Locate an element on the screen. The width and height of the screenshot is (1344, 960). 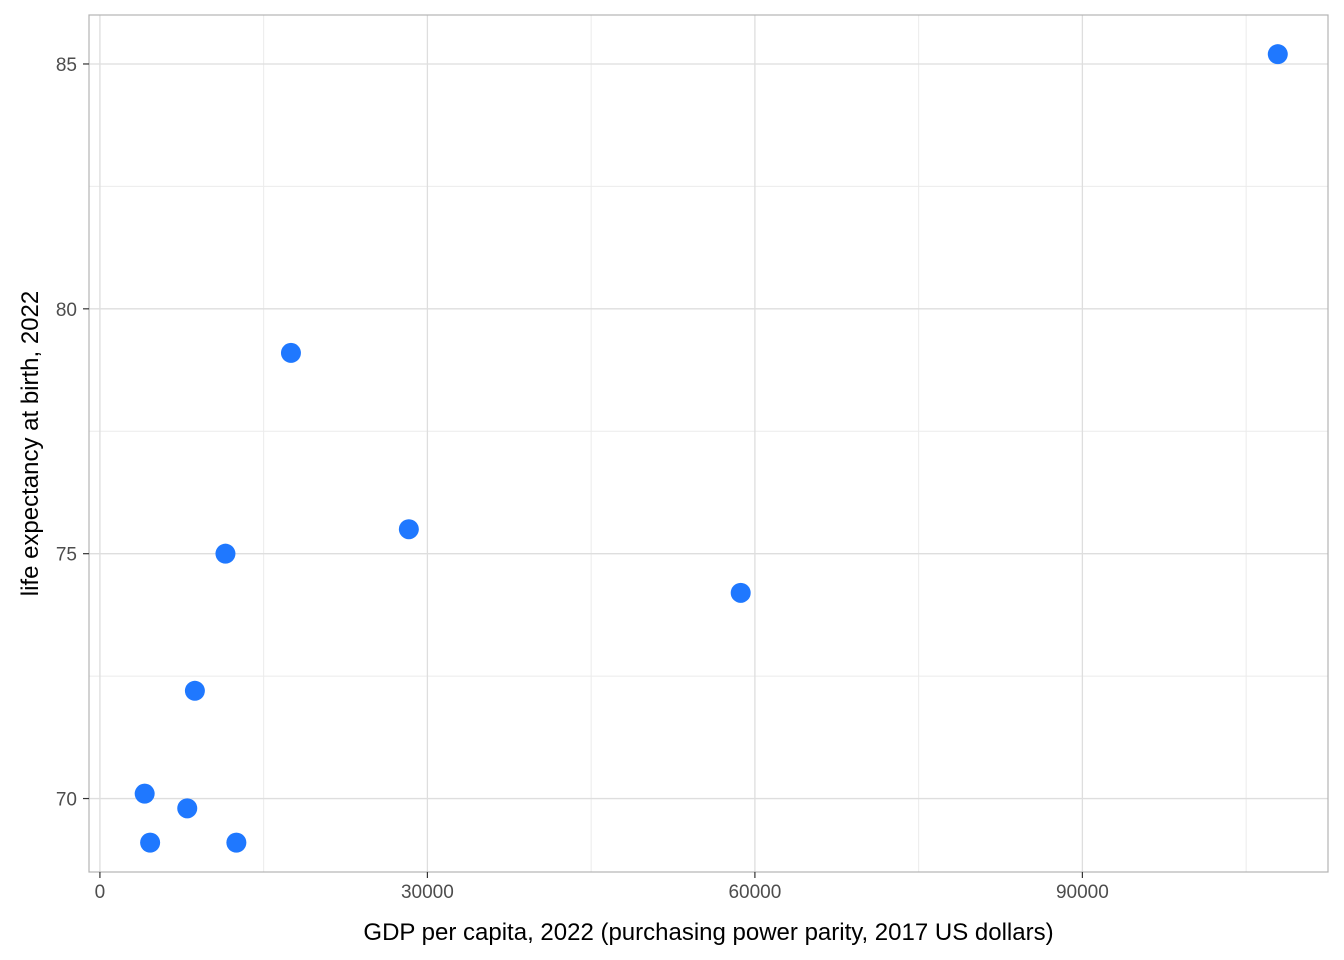
y-axis-title: life expectancy at birth, 2022 is located at coordinates (30, 444).